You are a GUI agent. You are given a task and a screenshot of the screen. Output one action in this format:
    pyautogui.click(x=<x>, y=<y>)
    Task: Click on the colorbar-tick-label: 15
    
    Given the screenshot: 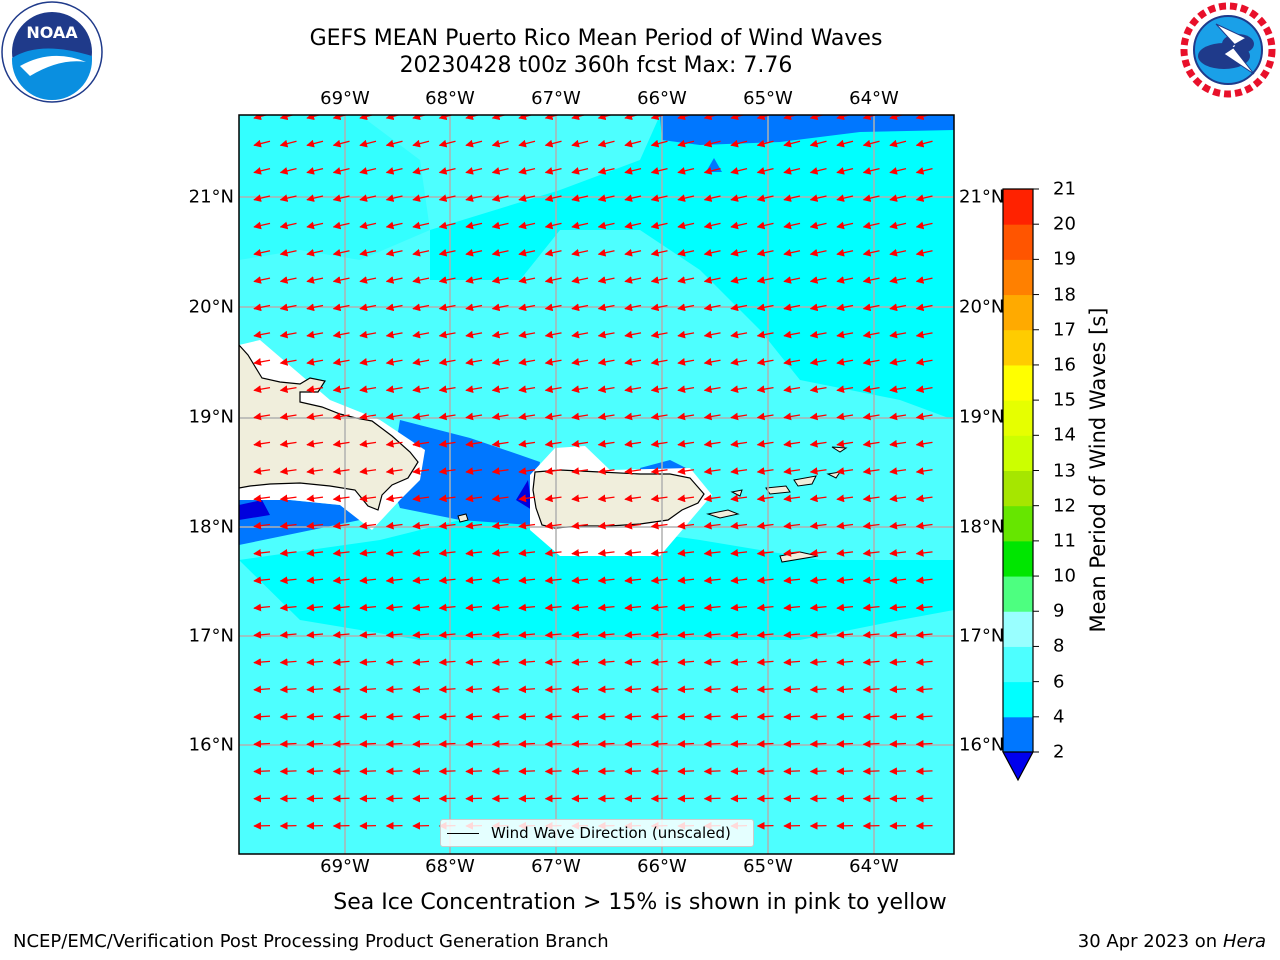 What is the action you would take?
    pyautogui.click(x=1064, y=400)
    